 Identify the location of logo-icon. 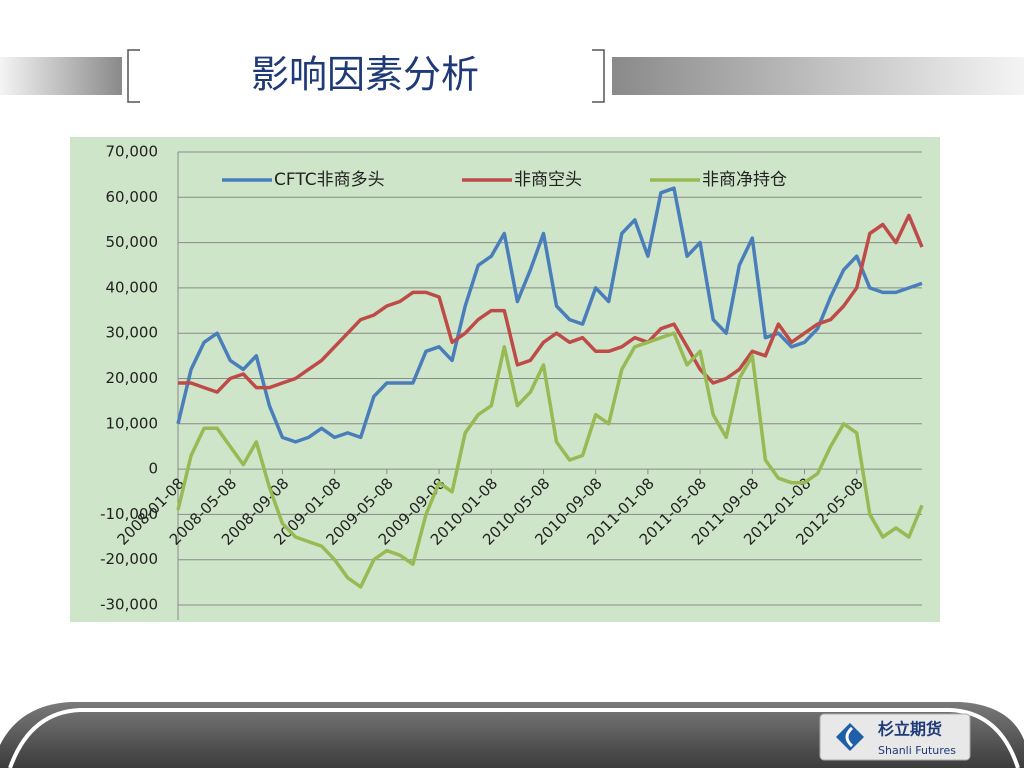
(850, 737).